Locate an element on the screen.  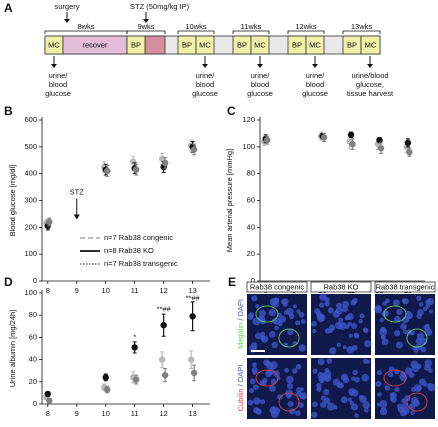
x-tick-label: 12 is located at coordinates (163, 413).